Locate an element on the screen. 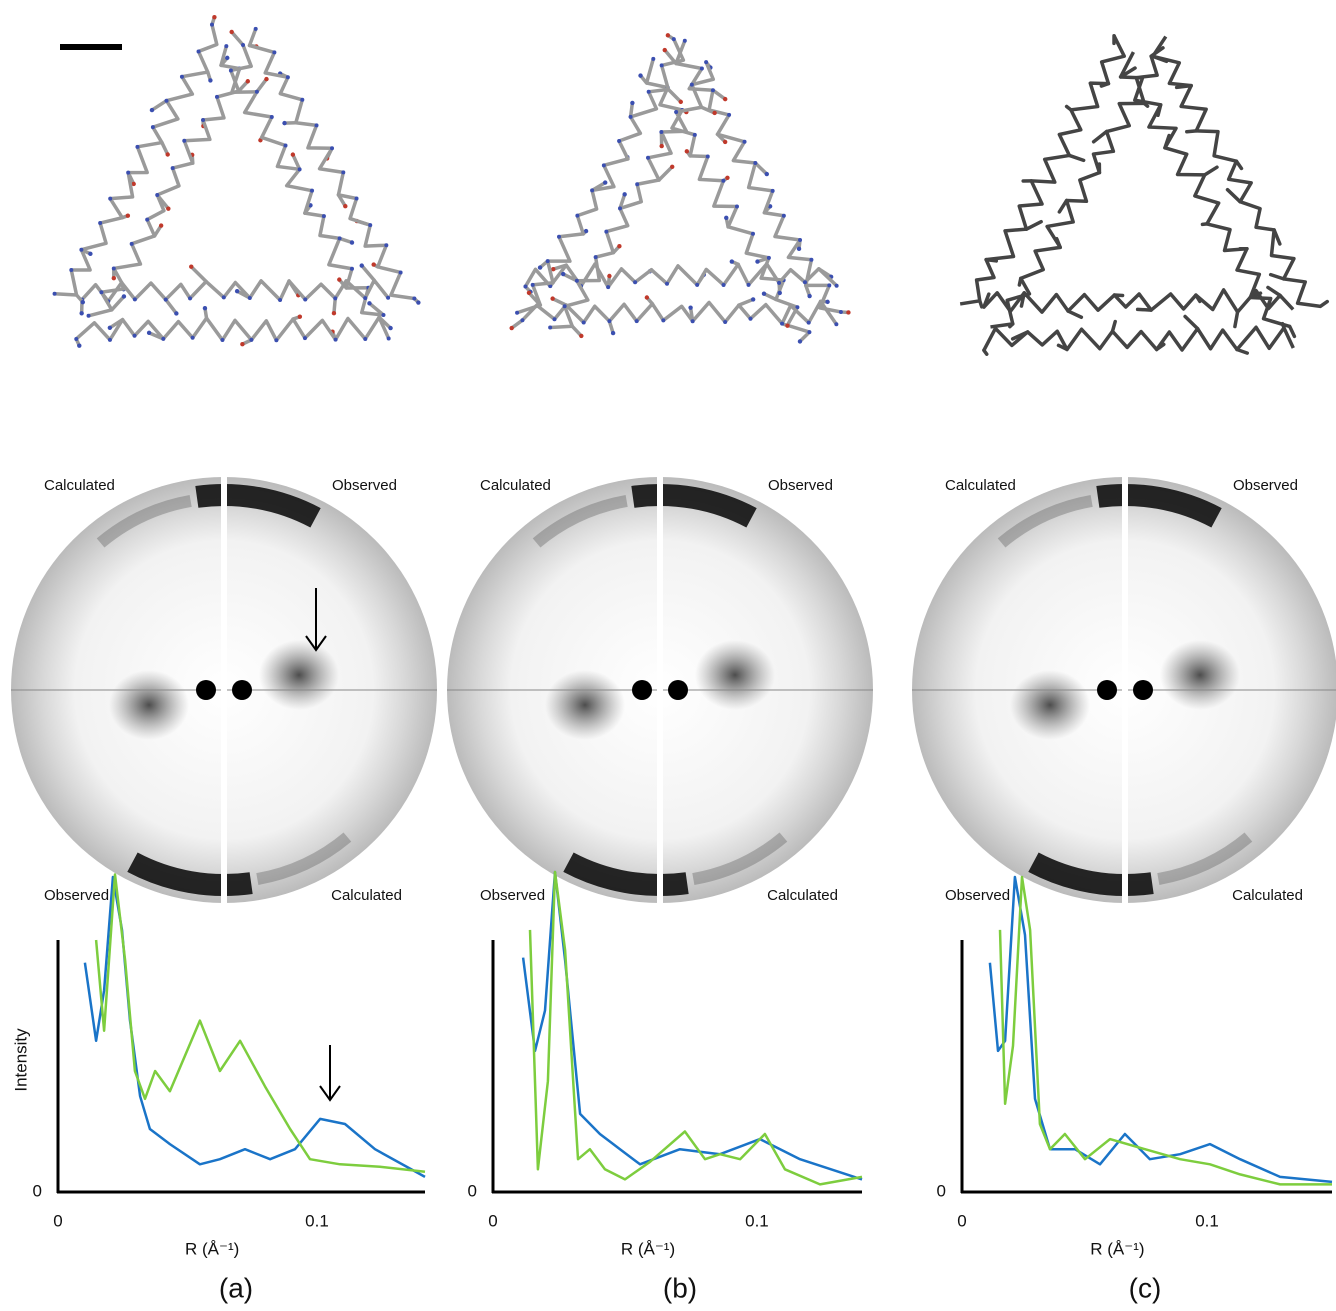  blob is located at coordinates (299, 675).